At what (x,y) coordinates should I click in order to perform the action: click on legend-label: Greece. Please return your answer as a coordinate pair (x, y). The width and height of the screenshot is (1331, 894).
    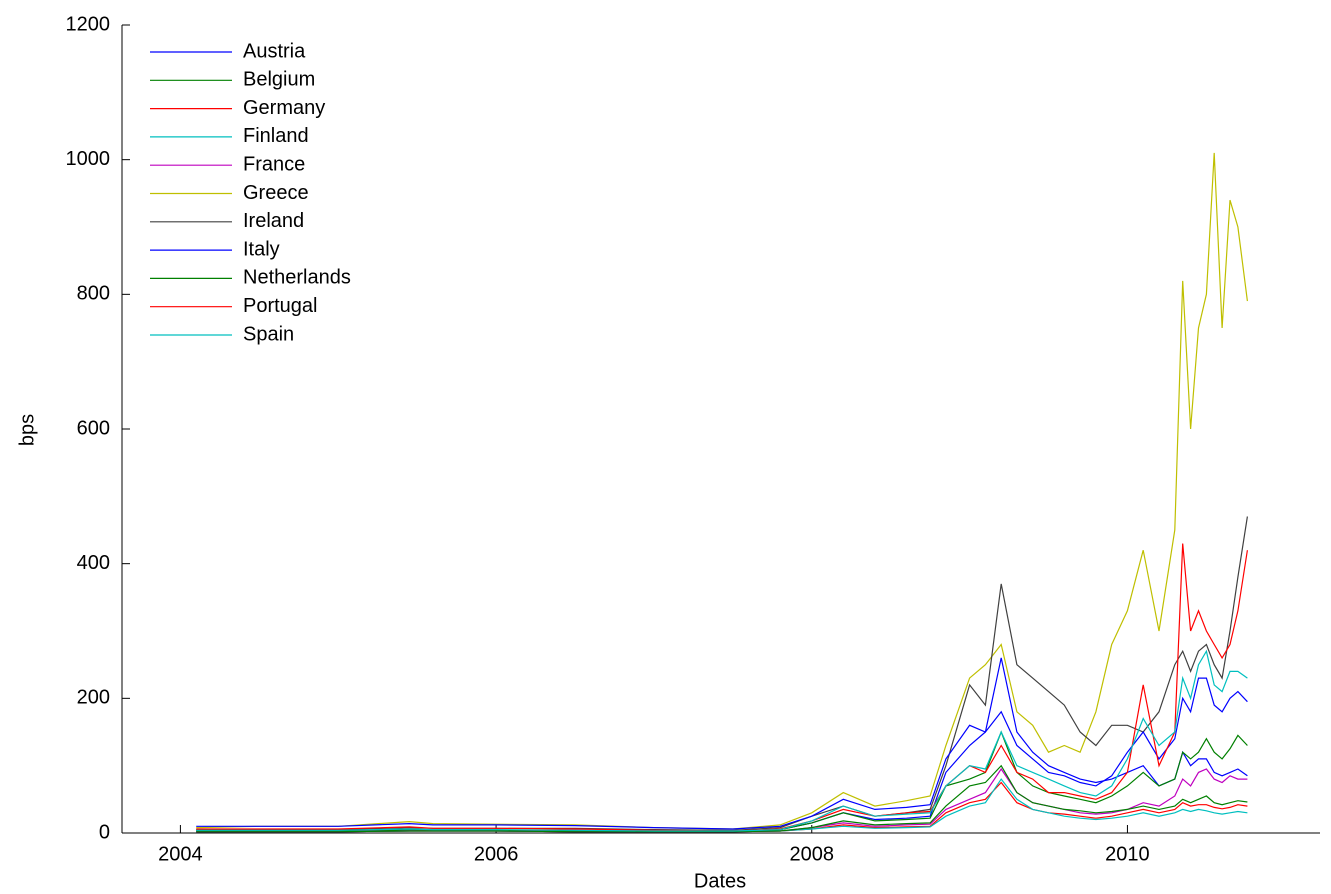
    Looking at the image, I should click on (276, 193).